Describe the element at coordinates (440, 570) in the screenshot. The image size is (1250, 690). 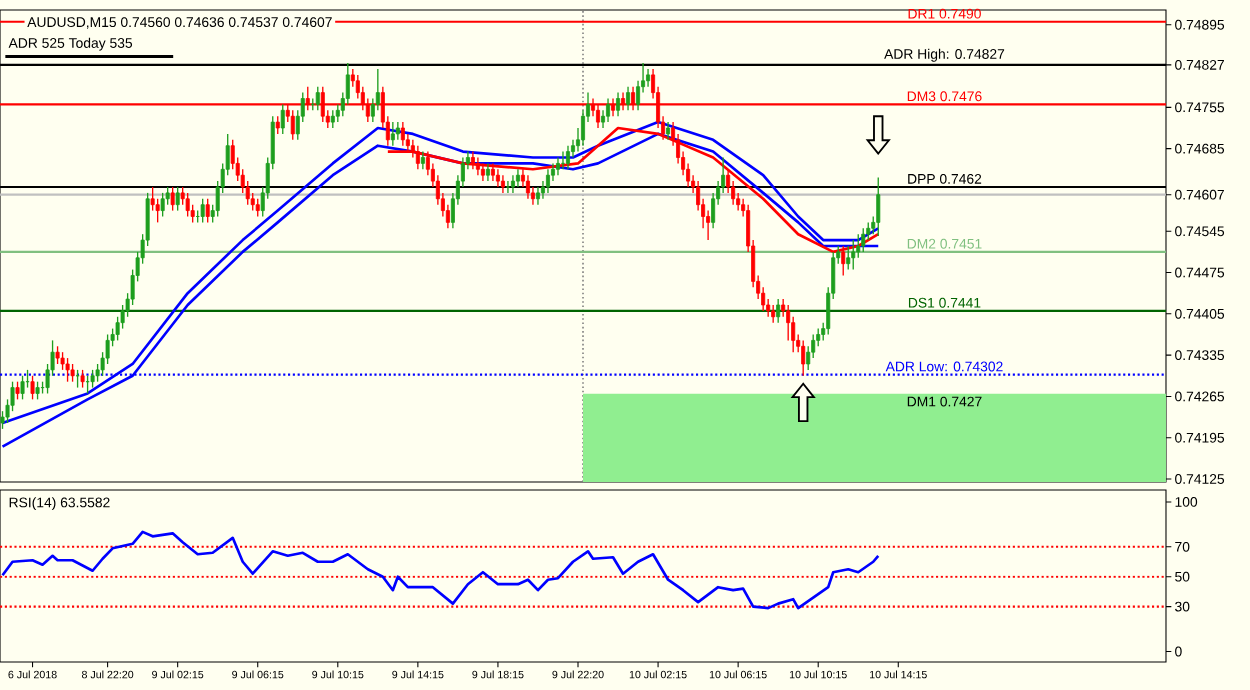
I see `line-series` at that location.